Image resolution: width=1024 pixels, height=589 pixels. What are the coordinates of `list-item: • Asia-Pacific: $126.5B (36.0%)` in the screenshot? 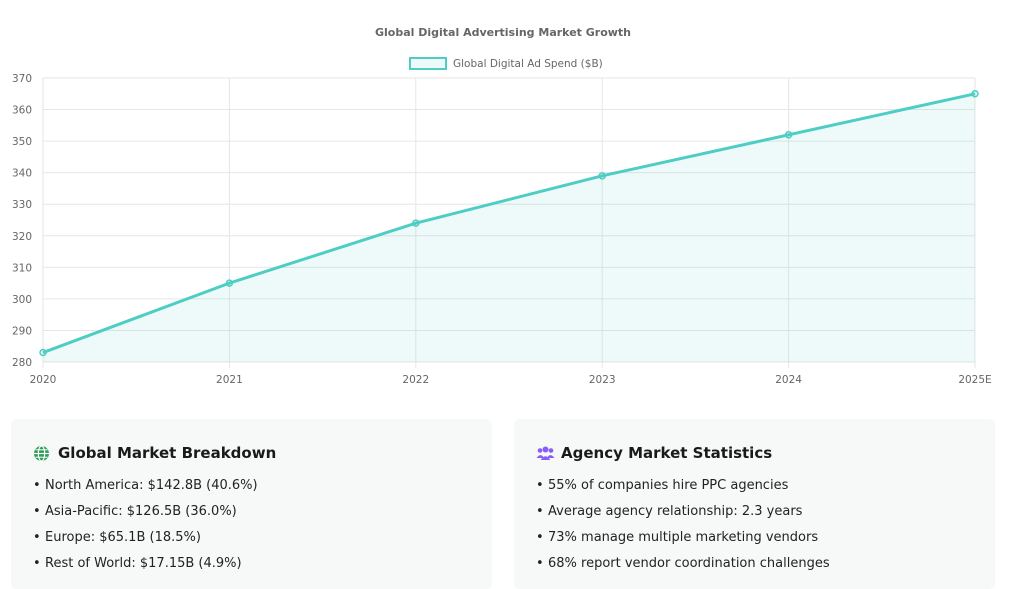 It's located at (135, 511).